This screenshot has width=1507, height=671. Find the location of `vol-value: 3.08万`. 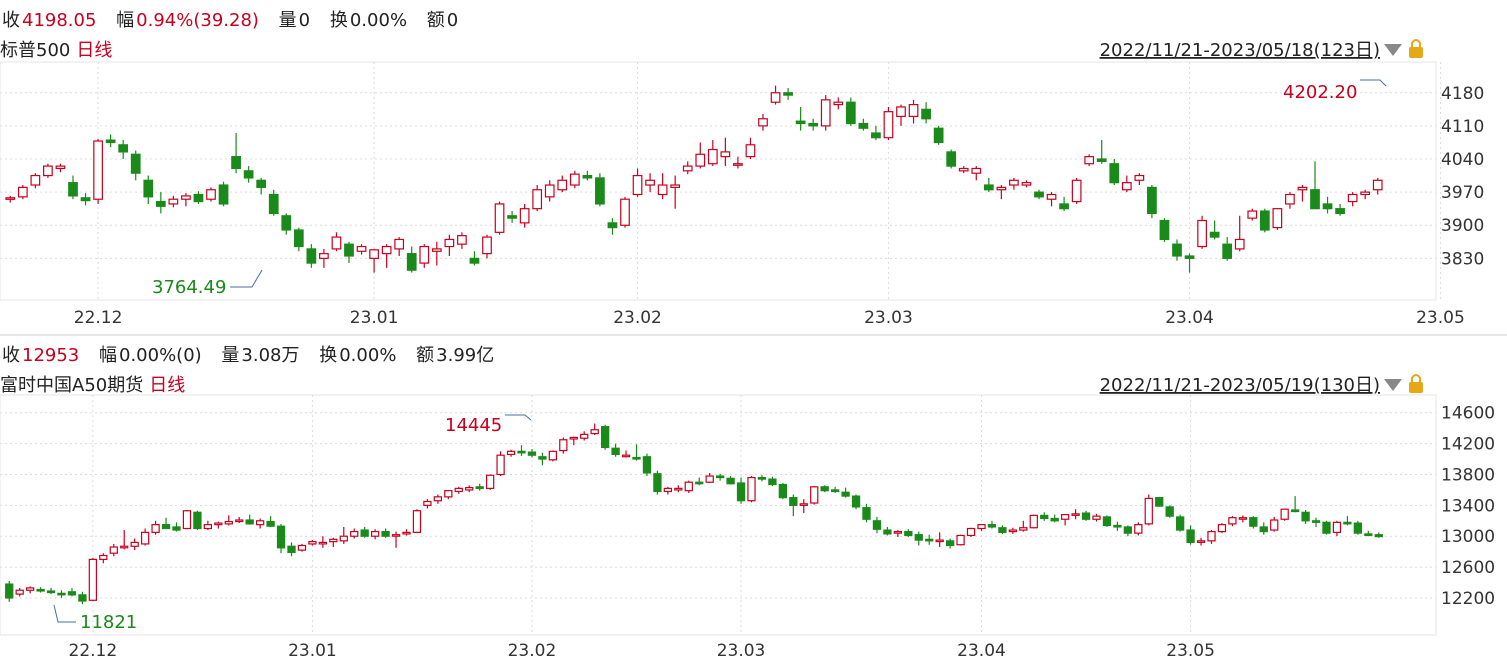

vol-value: 3.08万 is located at coordinates (270, 355).